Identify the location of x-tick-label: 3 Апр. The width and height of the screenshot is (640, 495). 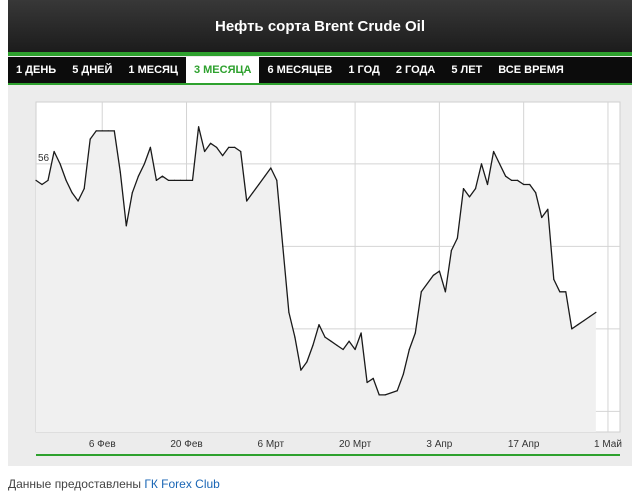
(439, 444).